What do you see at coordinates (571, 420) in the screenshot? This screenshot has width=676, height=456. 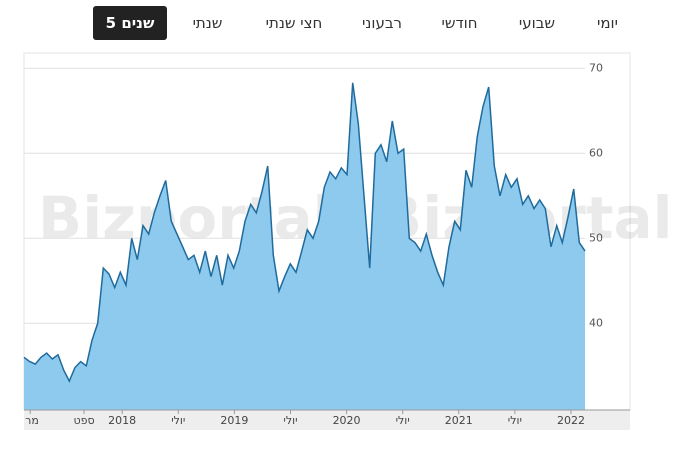 I see `x-tick-label: 2022` at bounding box center [571, 420].